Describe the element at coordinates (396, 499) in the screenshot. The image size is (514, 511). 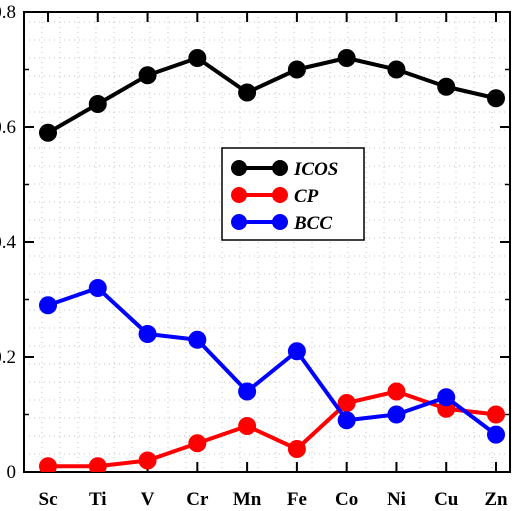
I see `x-category-label: Ni` at that location.